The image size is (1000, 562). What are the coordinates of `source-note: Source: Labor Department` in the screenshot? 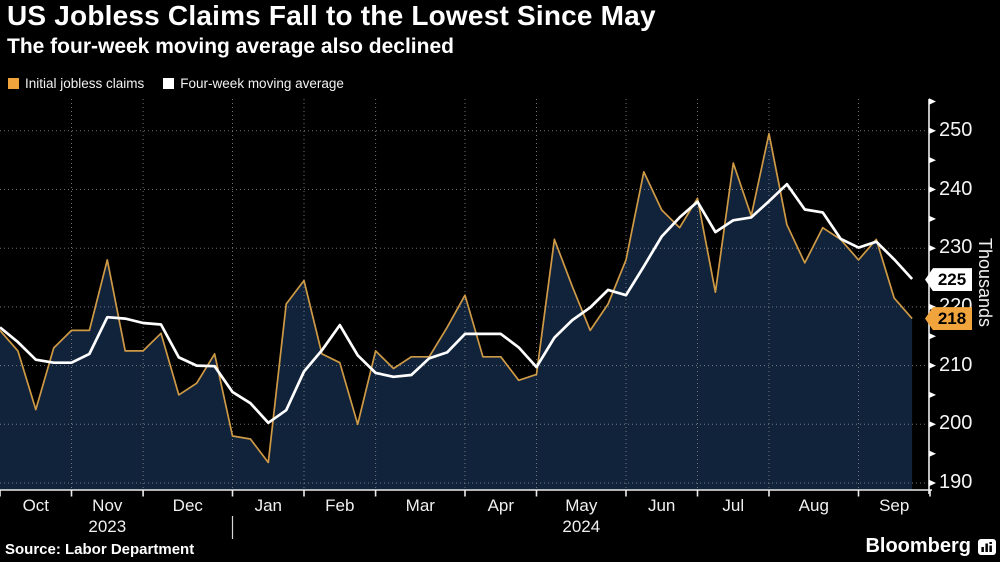 It's located at (100, 549).